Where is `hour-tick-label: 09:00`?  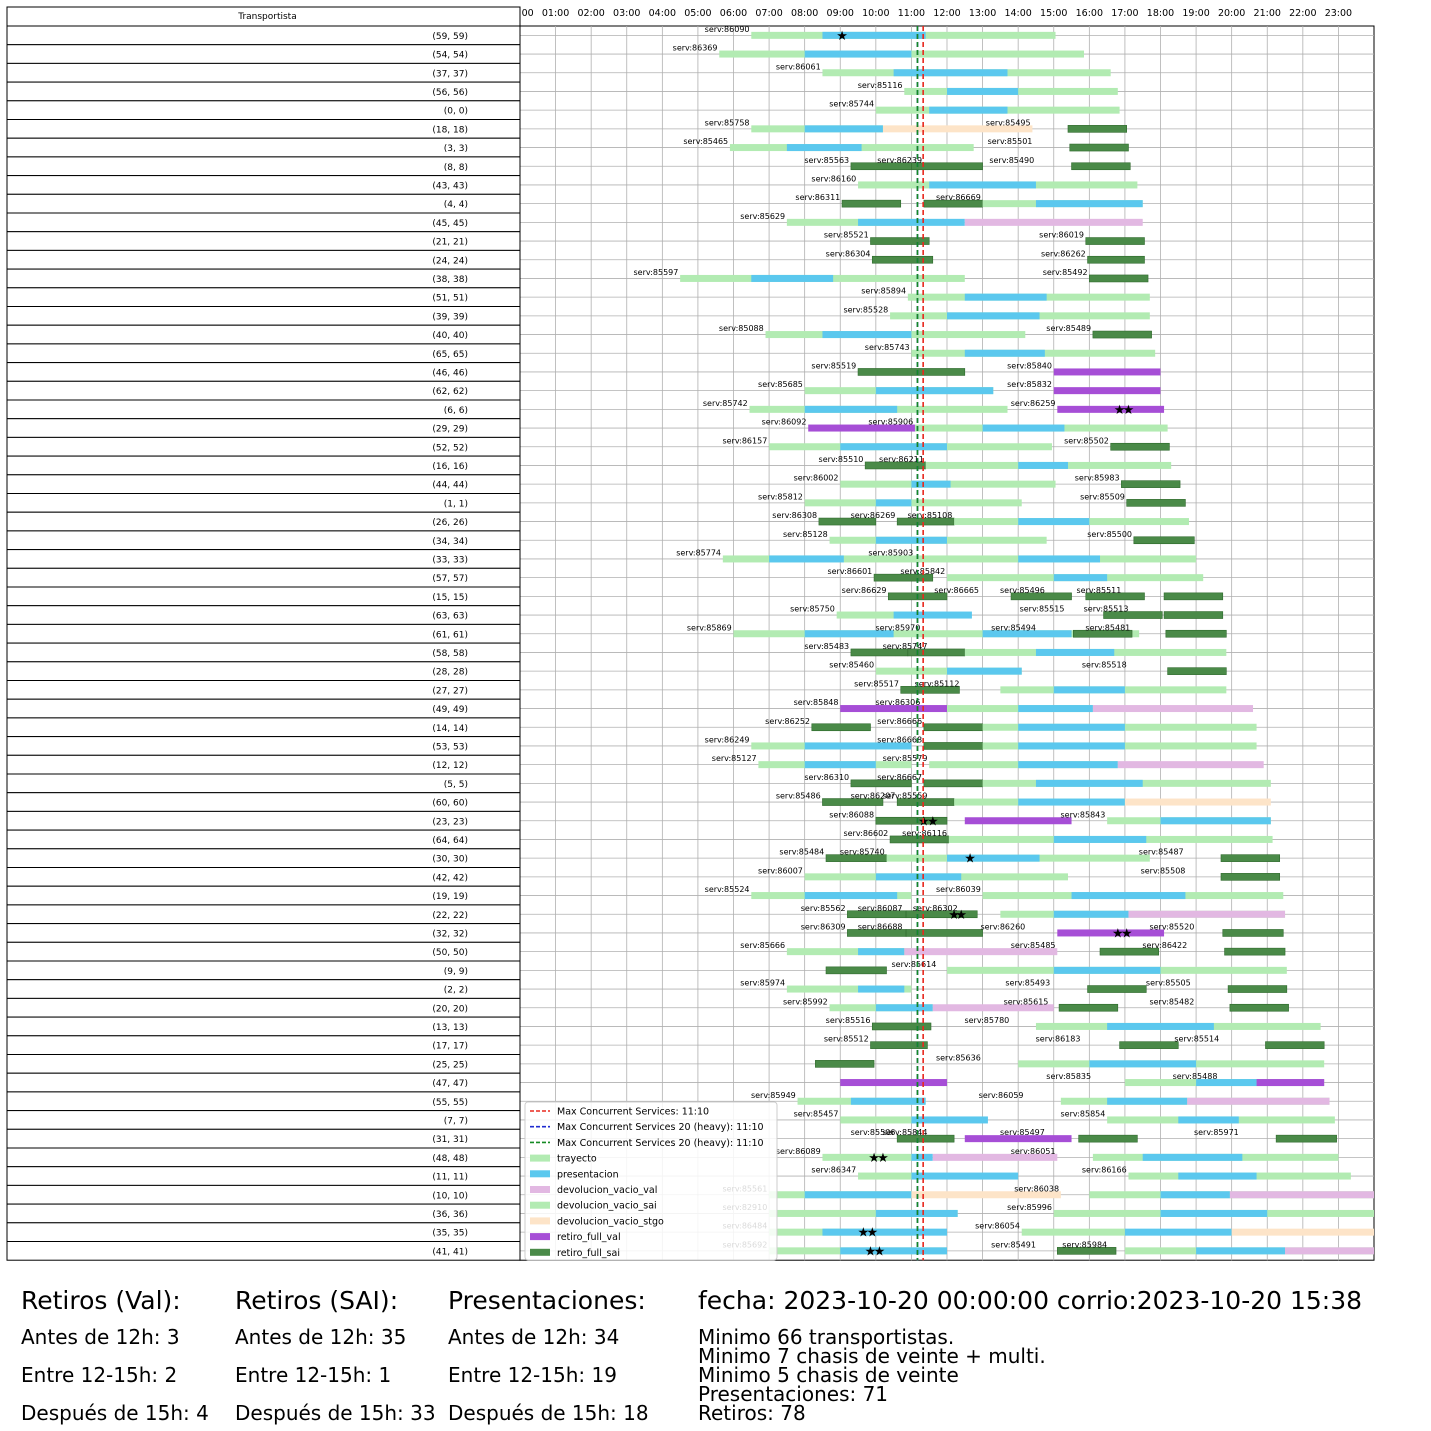 hour-tick-label: 09:00 is located at coordinates (840, 13).